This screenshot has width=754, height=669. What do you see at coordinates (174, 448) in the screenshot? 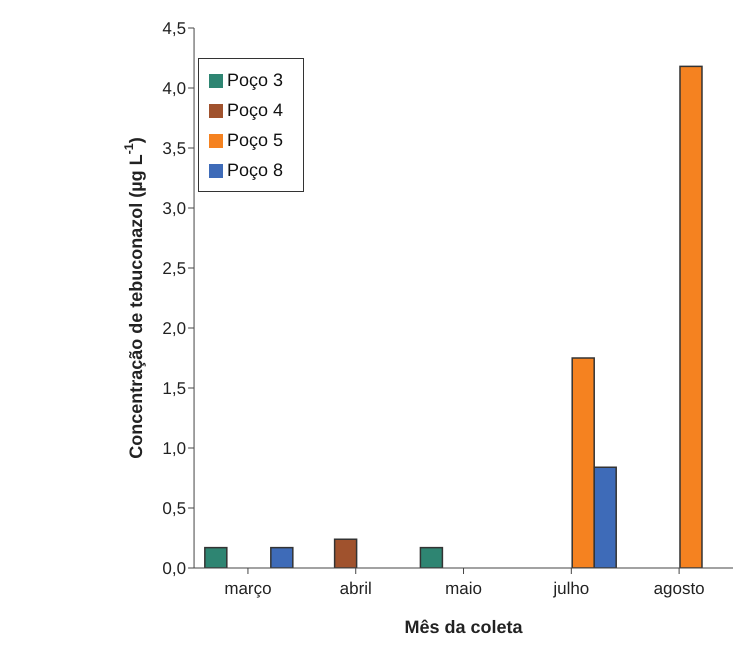
I see `y-tick-label: 1,0` at bounding box center [174, 448].